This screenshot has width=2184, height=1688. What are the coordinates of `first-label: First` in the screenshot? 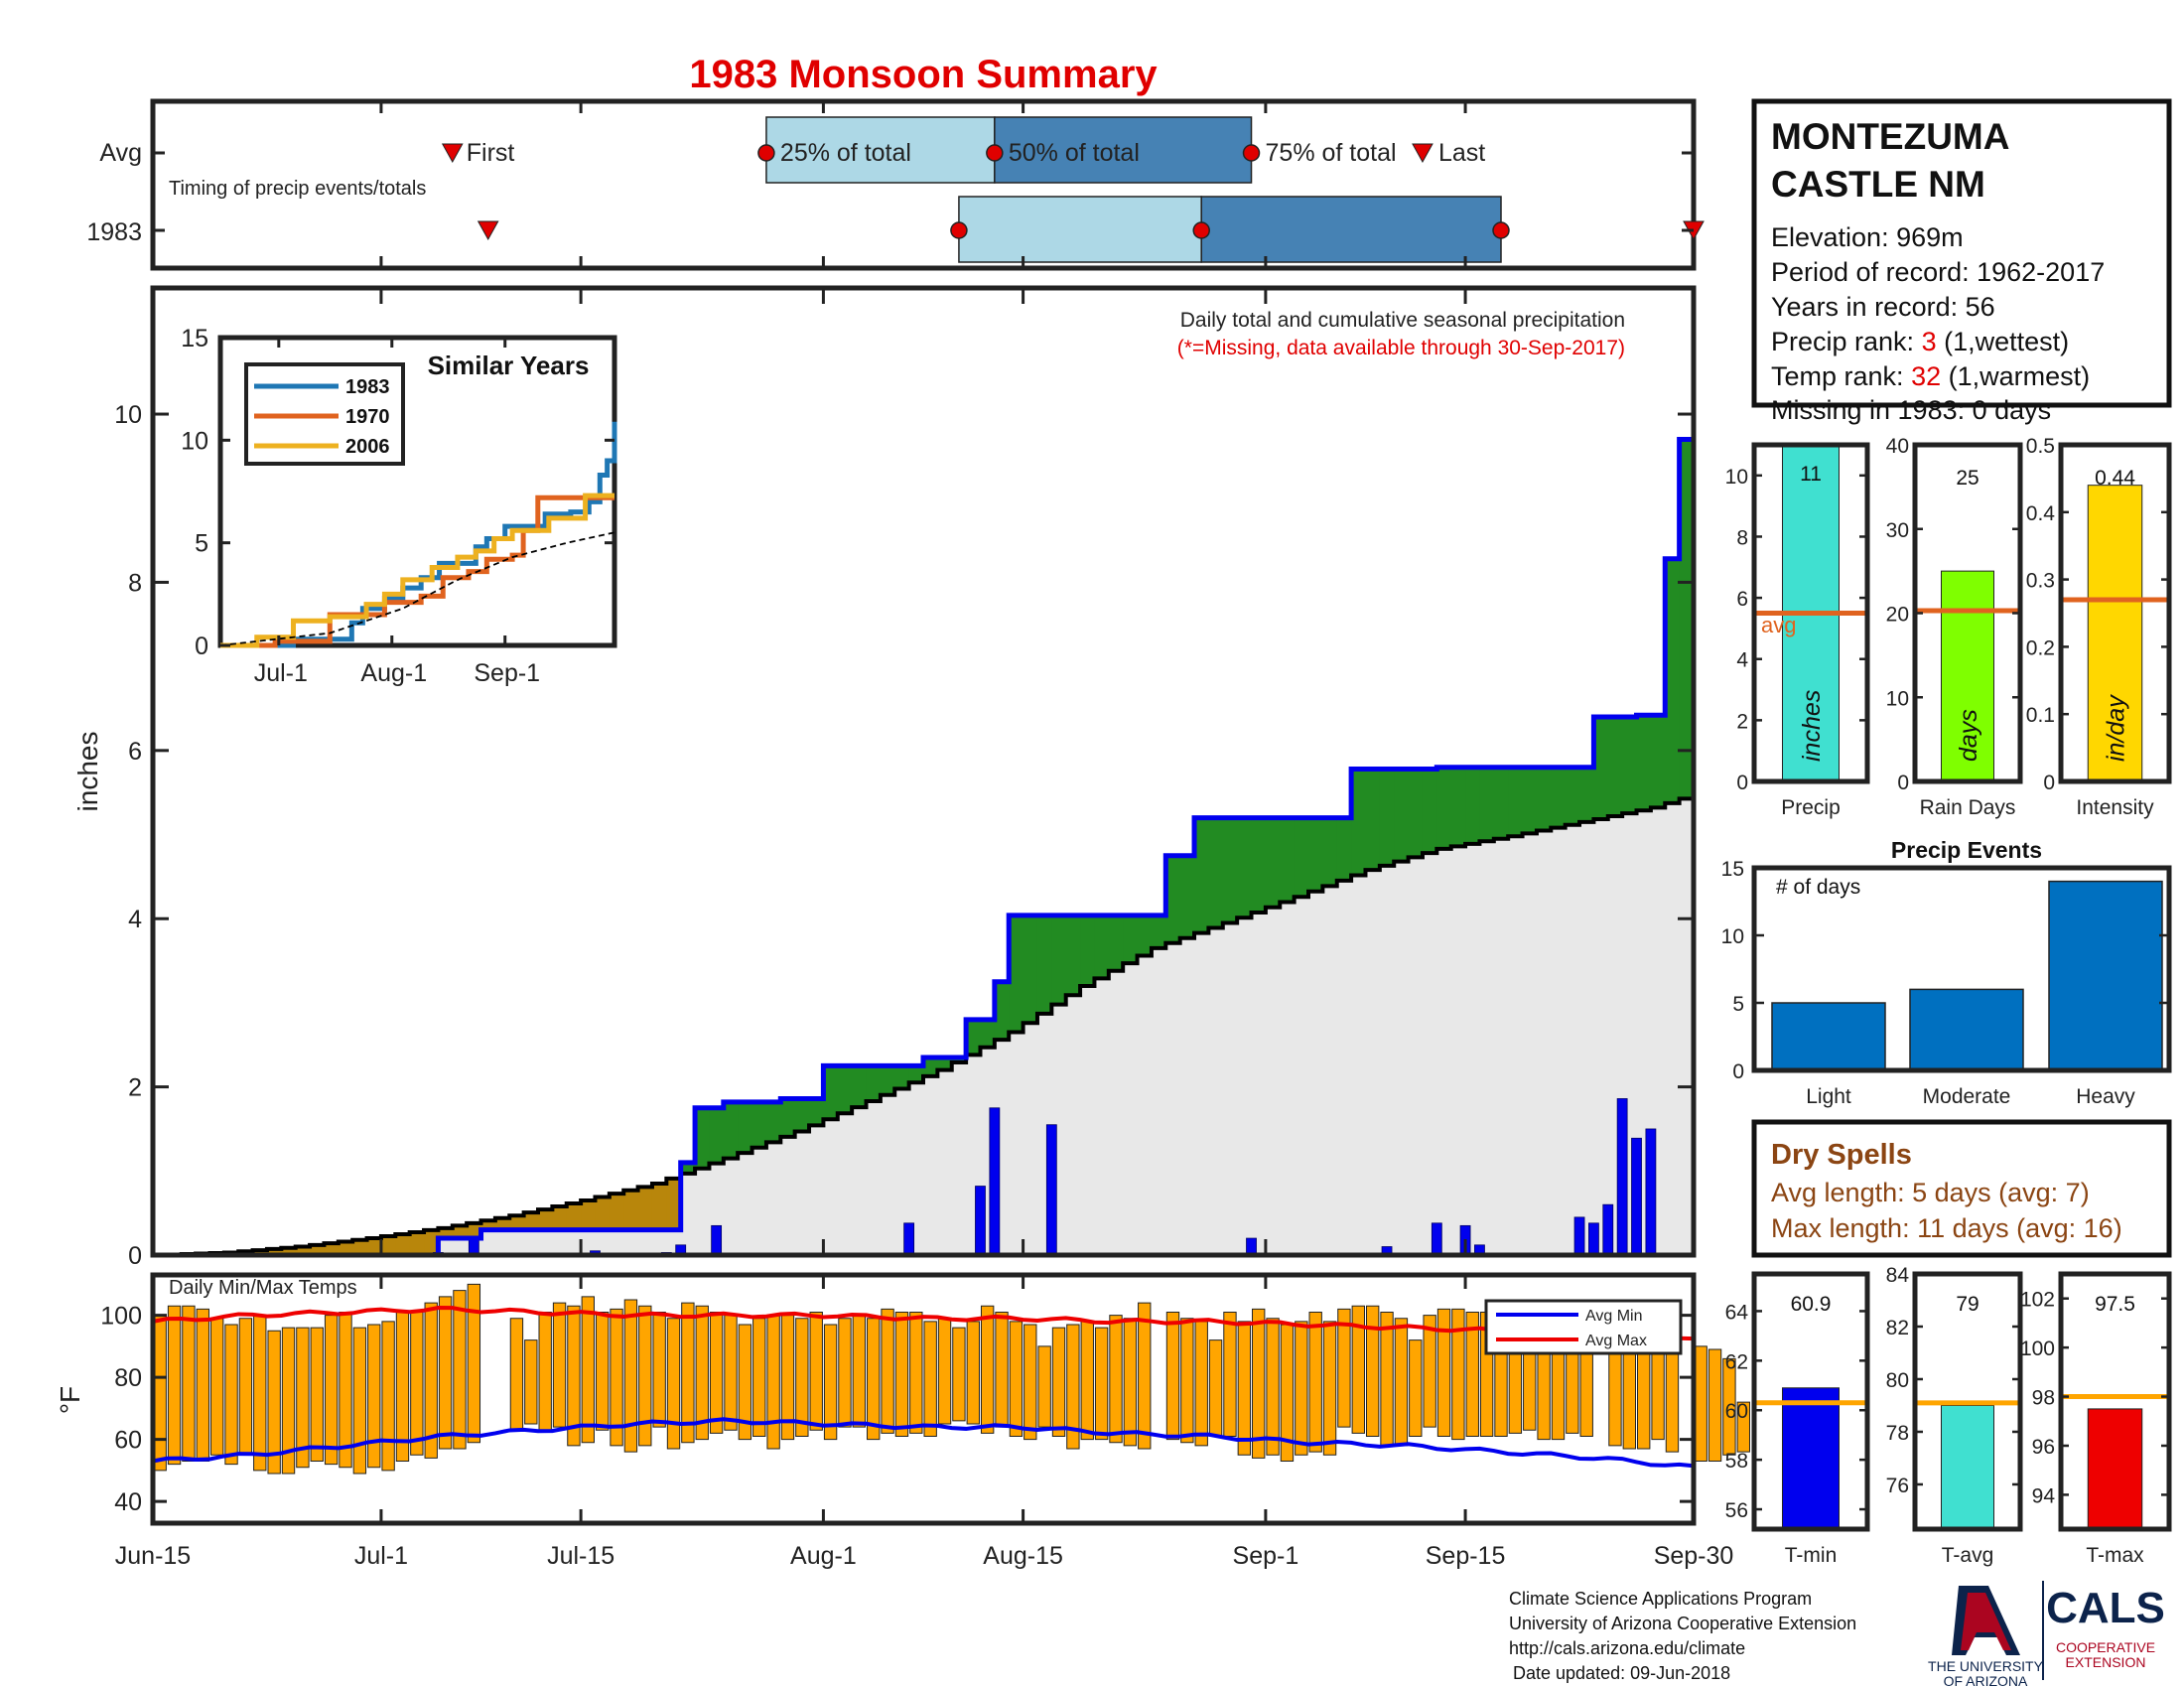 It's located at (491, 153).